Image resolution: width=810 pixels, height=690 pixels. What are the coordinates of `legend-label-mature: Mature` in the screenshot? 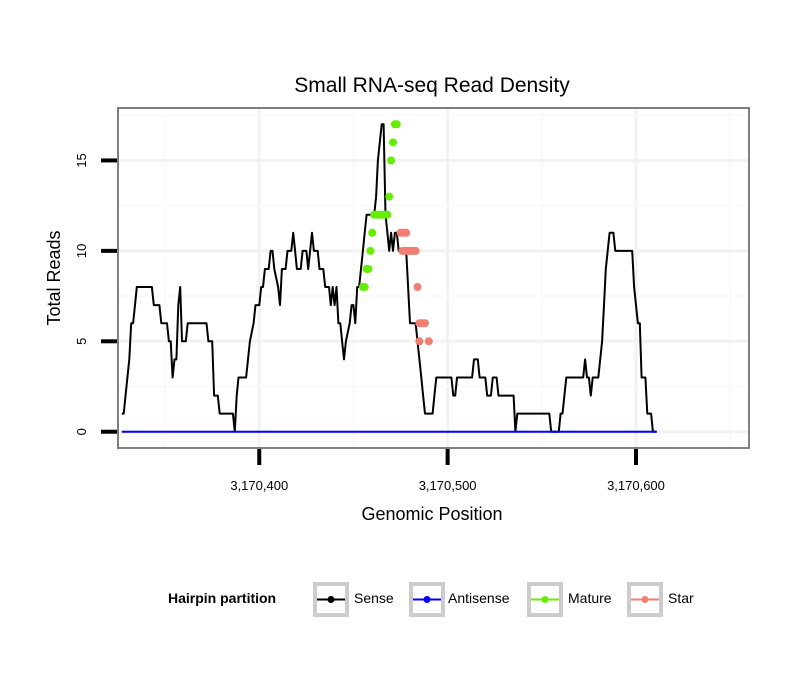 It's located at (590, 598).